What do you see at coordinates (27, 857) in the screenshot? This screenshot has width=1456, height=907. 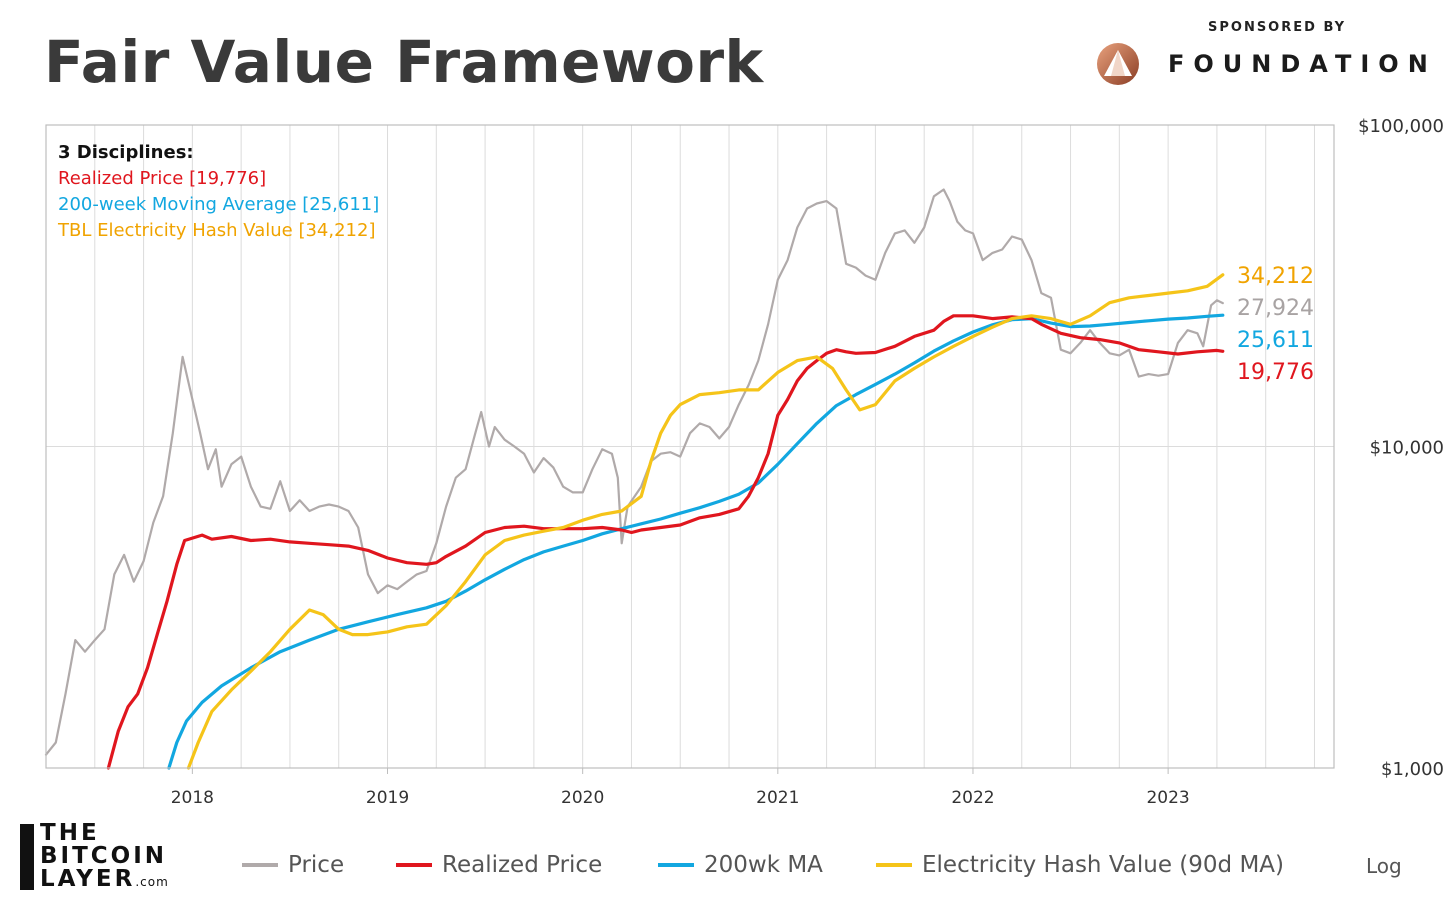 I see `logo-bar` at bounding box center [27, 857].